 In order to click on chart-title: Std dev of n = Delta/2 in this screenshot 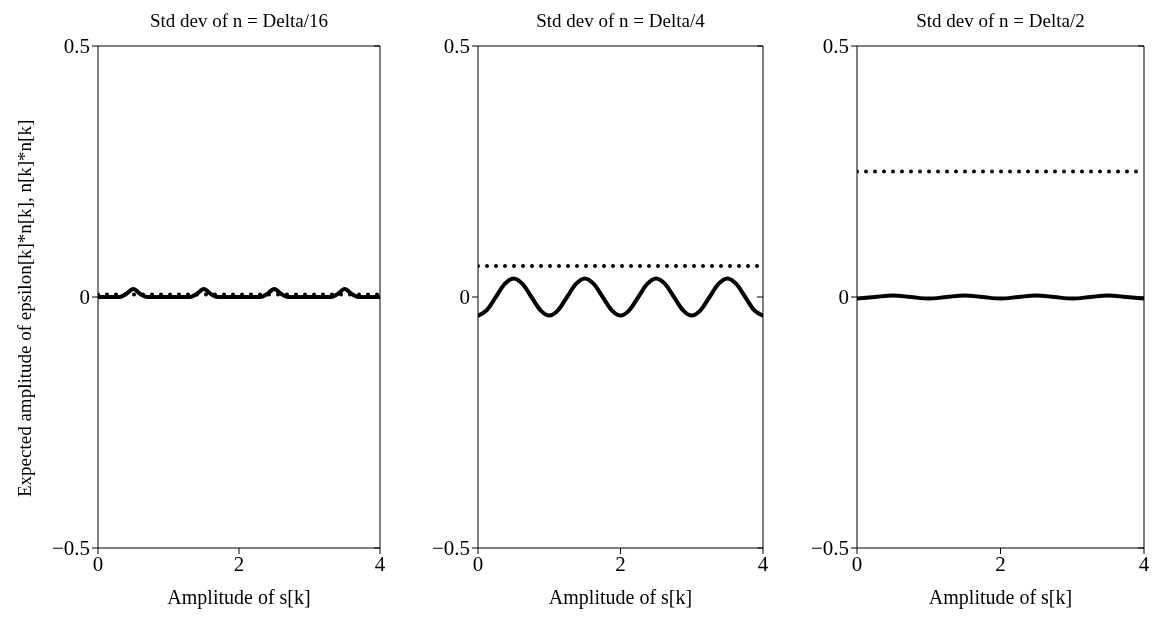, I will do `click(1000, 21)`.